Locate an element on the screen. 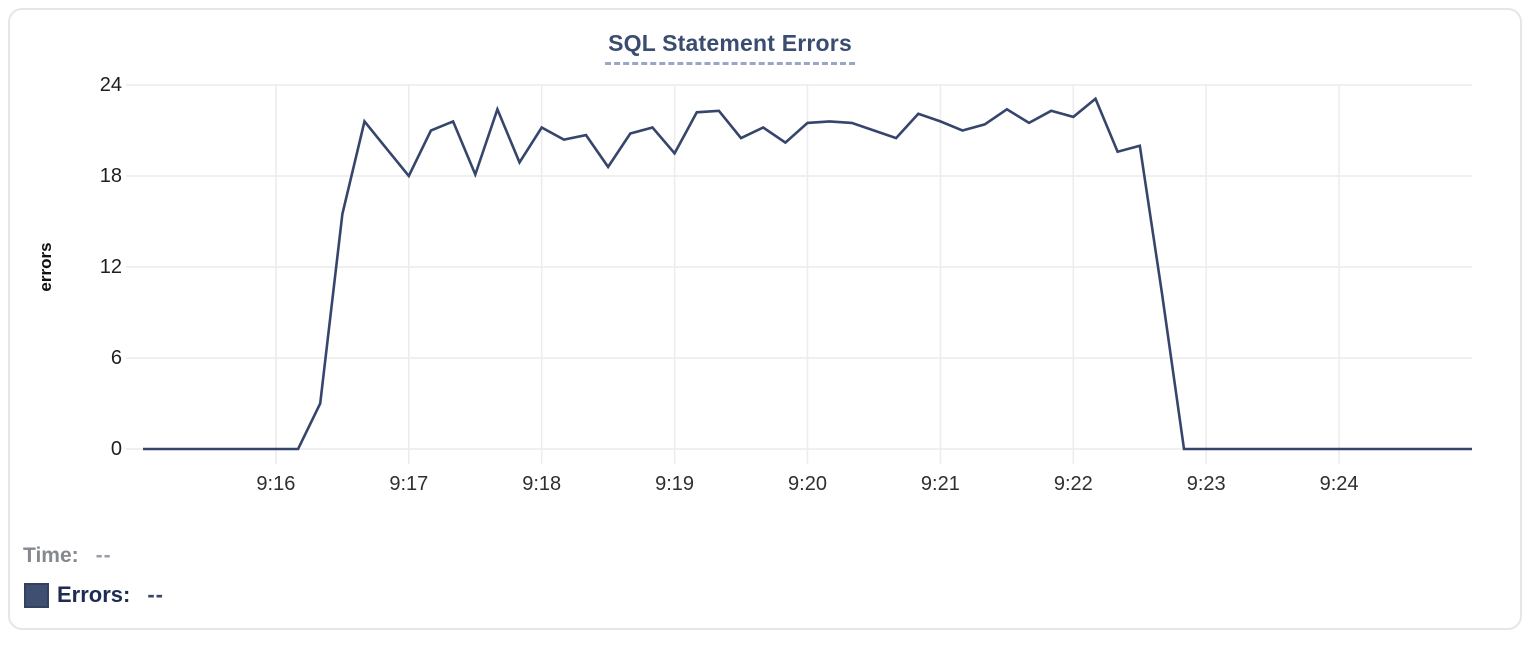 The width and height of the screenshot is (1528, 652). legend-errors-label: Errors: is located at coordinates (94, 594).